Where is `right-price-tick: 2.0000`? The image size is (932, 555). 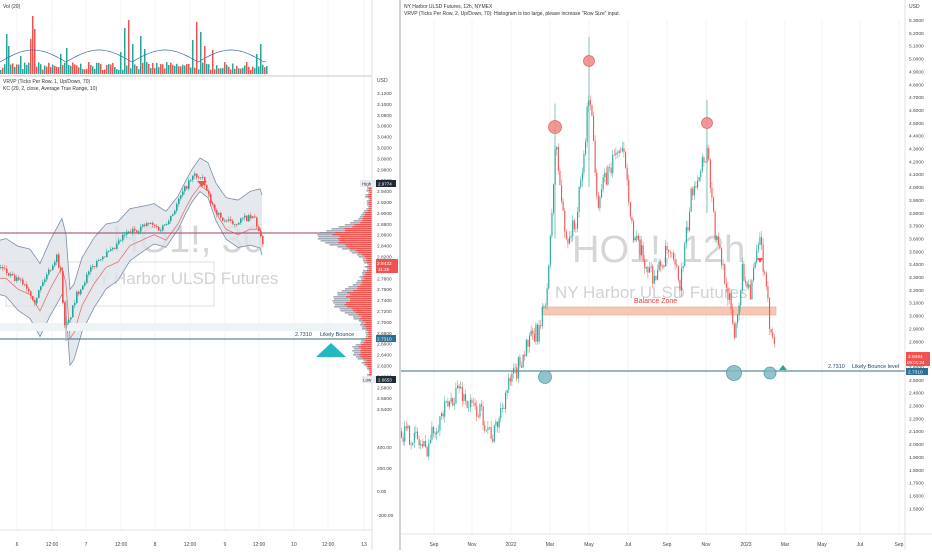
right-price-tick: 2.0000 is located at coordinates (916, 445).